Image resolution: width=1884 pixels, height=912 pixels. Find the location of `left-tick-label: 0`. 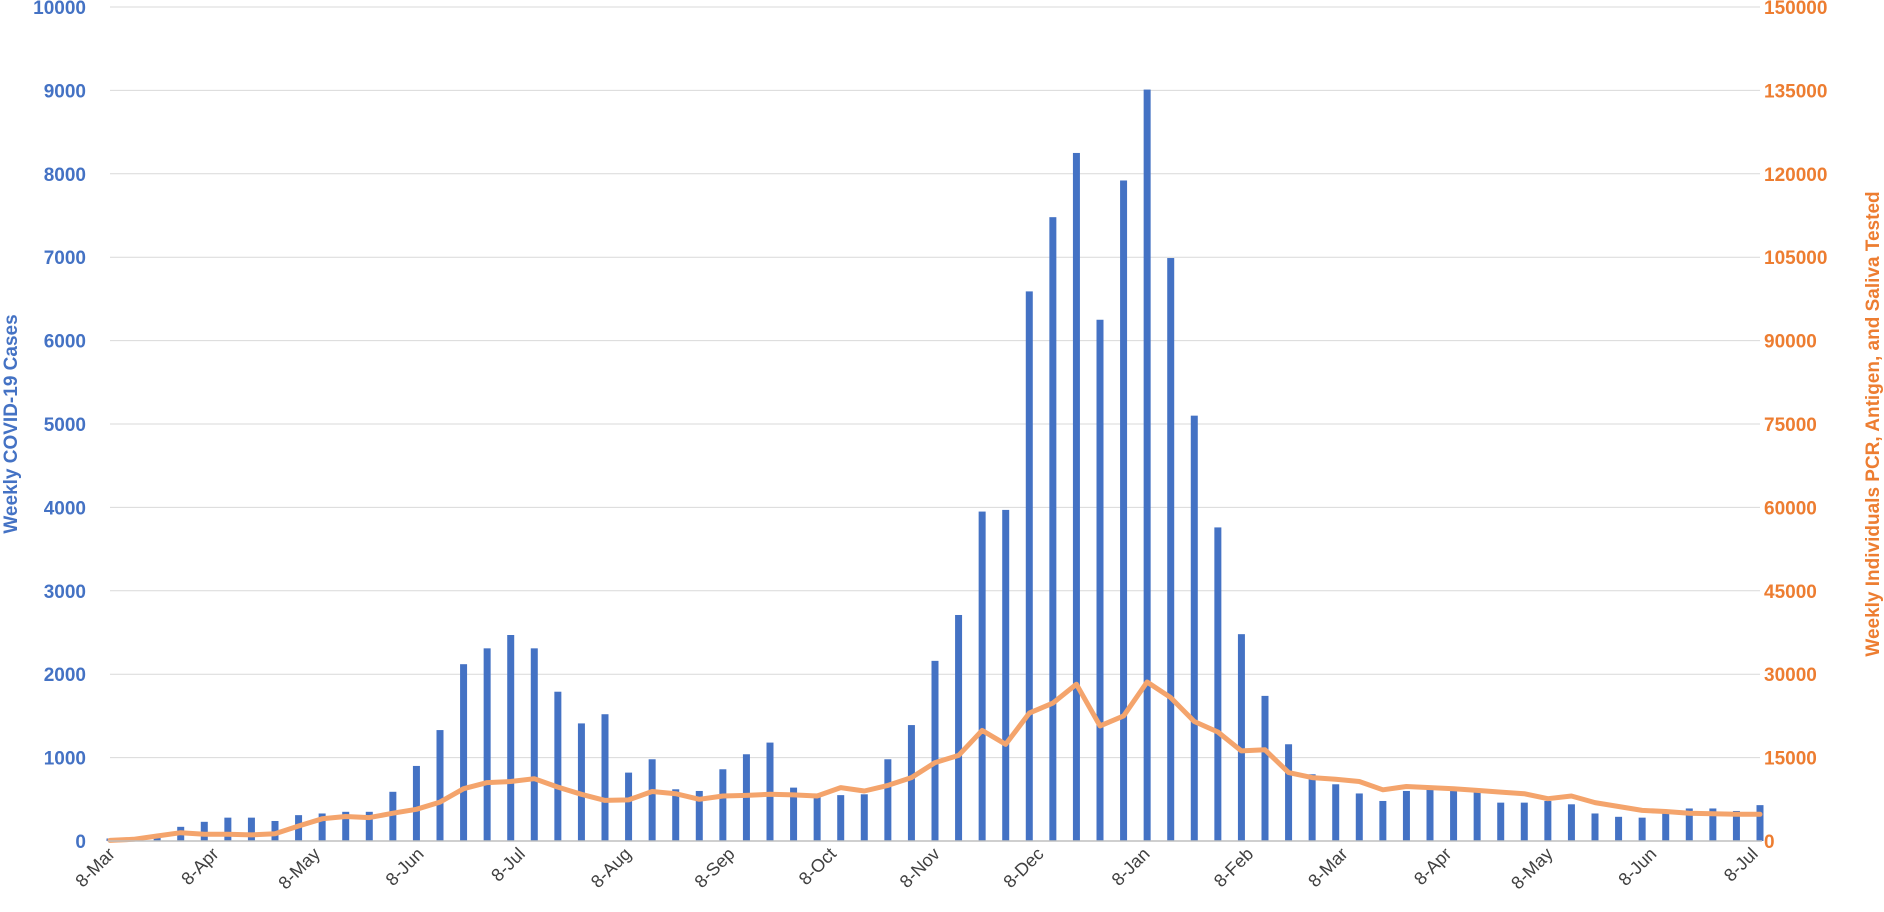

left-tick-label: 0 is located at coordinates (80, 842).